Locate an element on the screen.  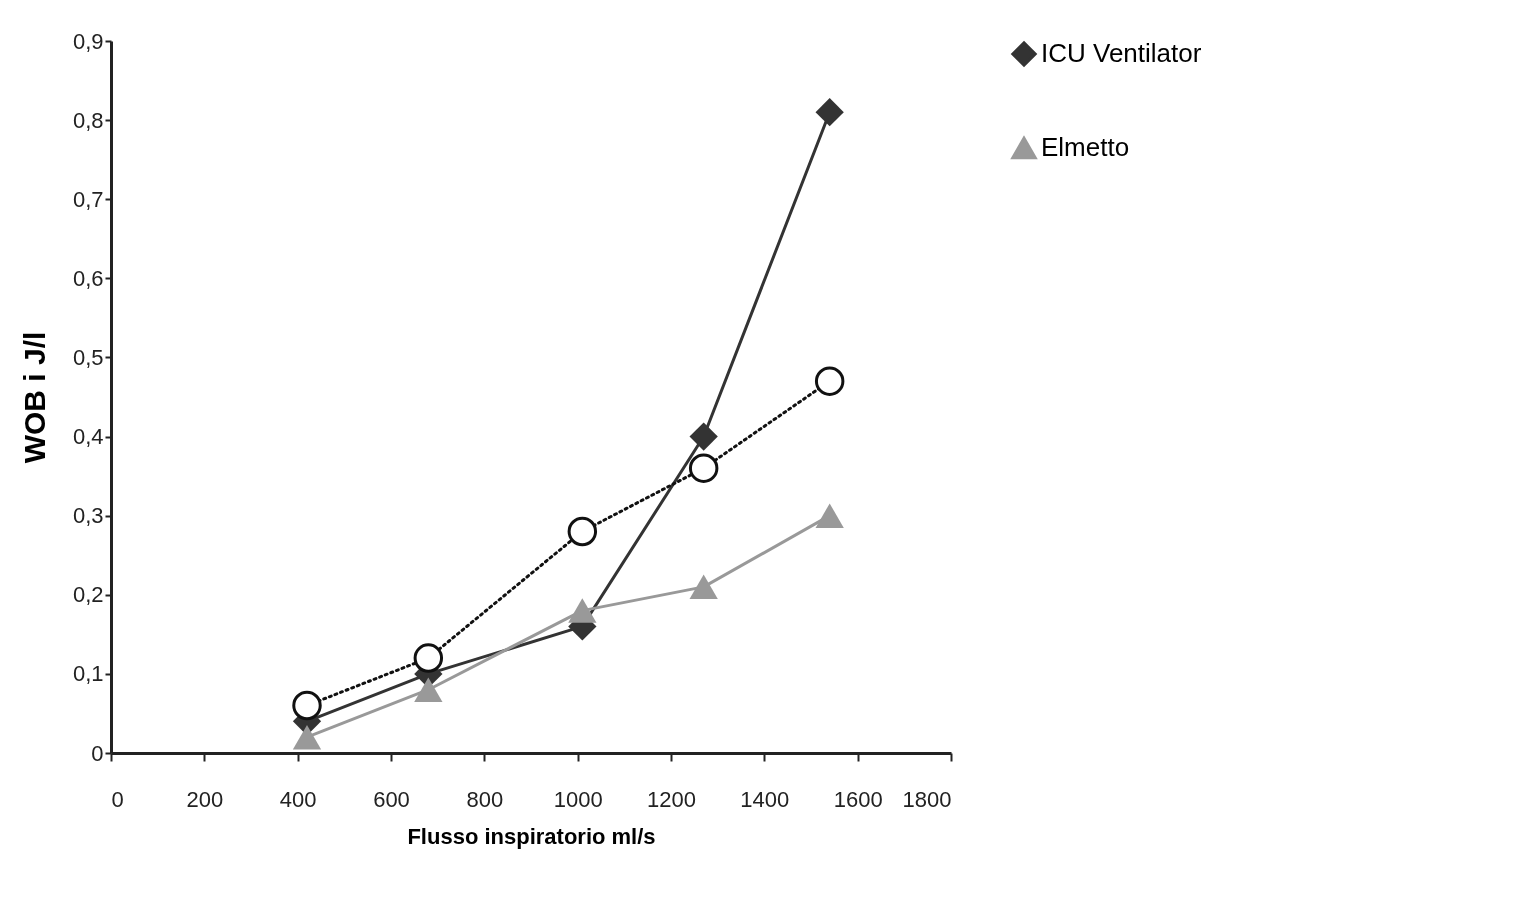
x-tick-label: 0 is located at coordinates (117, 799).